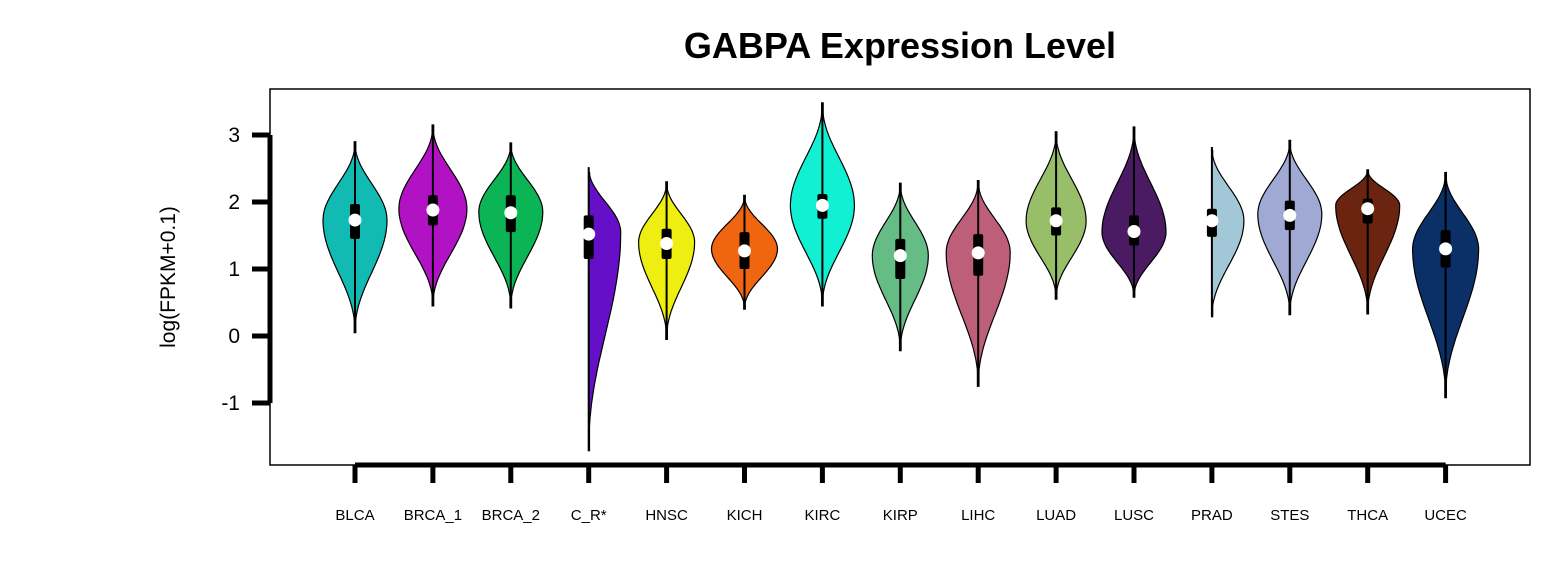 The image size is (1560, 586). What do you see at coordinates (589, 515) in the screenshot?
I see `x-tick-label: C_R*` at bounding box center [589, 515].